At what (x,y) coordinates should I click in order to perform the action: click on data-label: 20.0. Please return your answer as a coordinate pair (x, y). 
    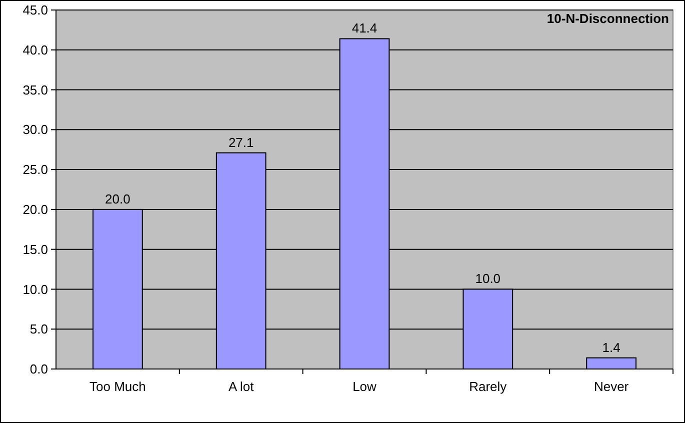
    Looking at the image, I should click on (117, 198).